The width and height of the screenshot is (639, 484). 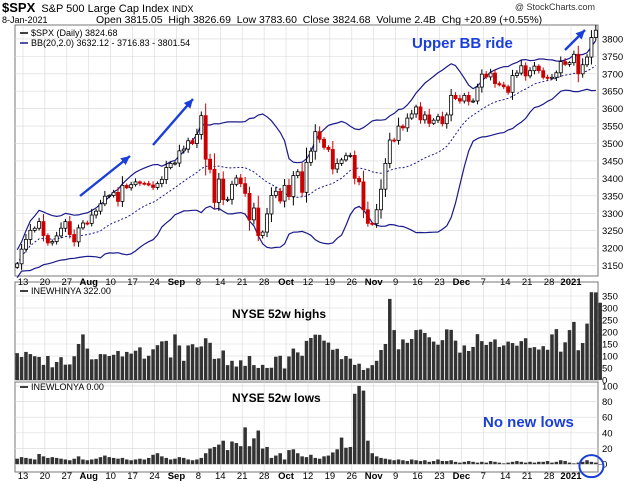 What do you see at coordinates (65, 291) in the screenshot?
I see `legend-highs: INEWHINYA 322.00` at bounding box center [65, 291].